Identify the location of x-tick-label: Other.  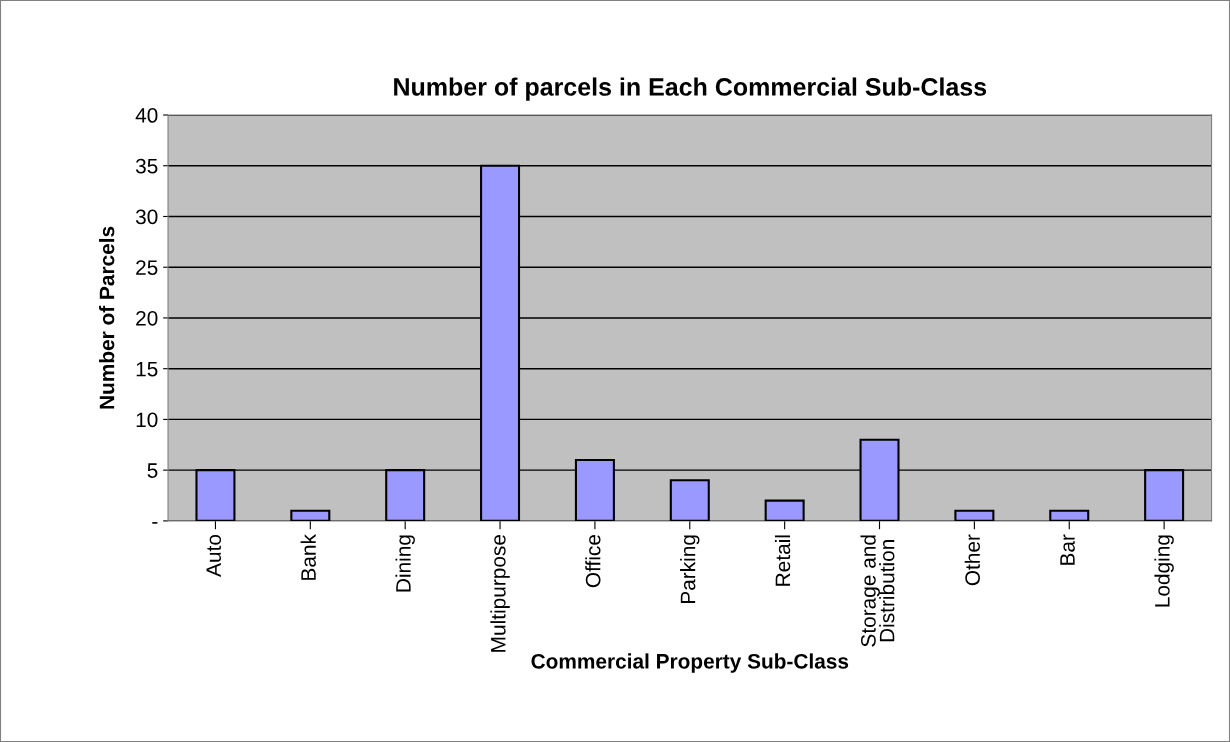
(972, 560).